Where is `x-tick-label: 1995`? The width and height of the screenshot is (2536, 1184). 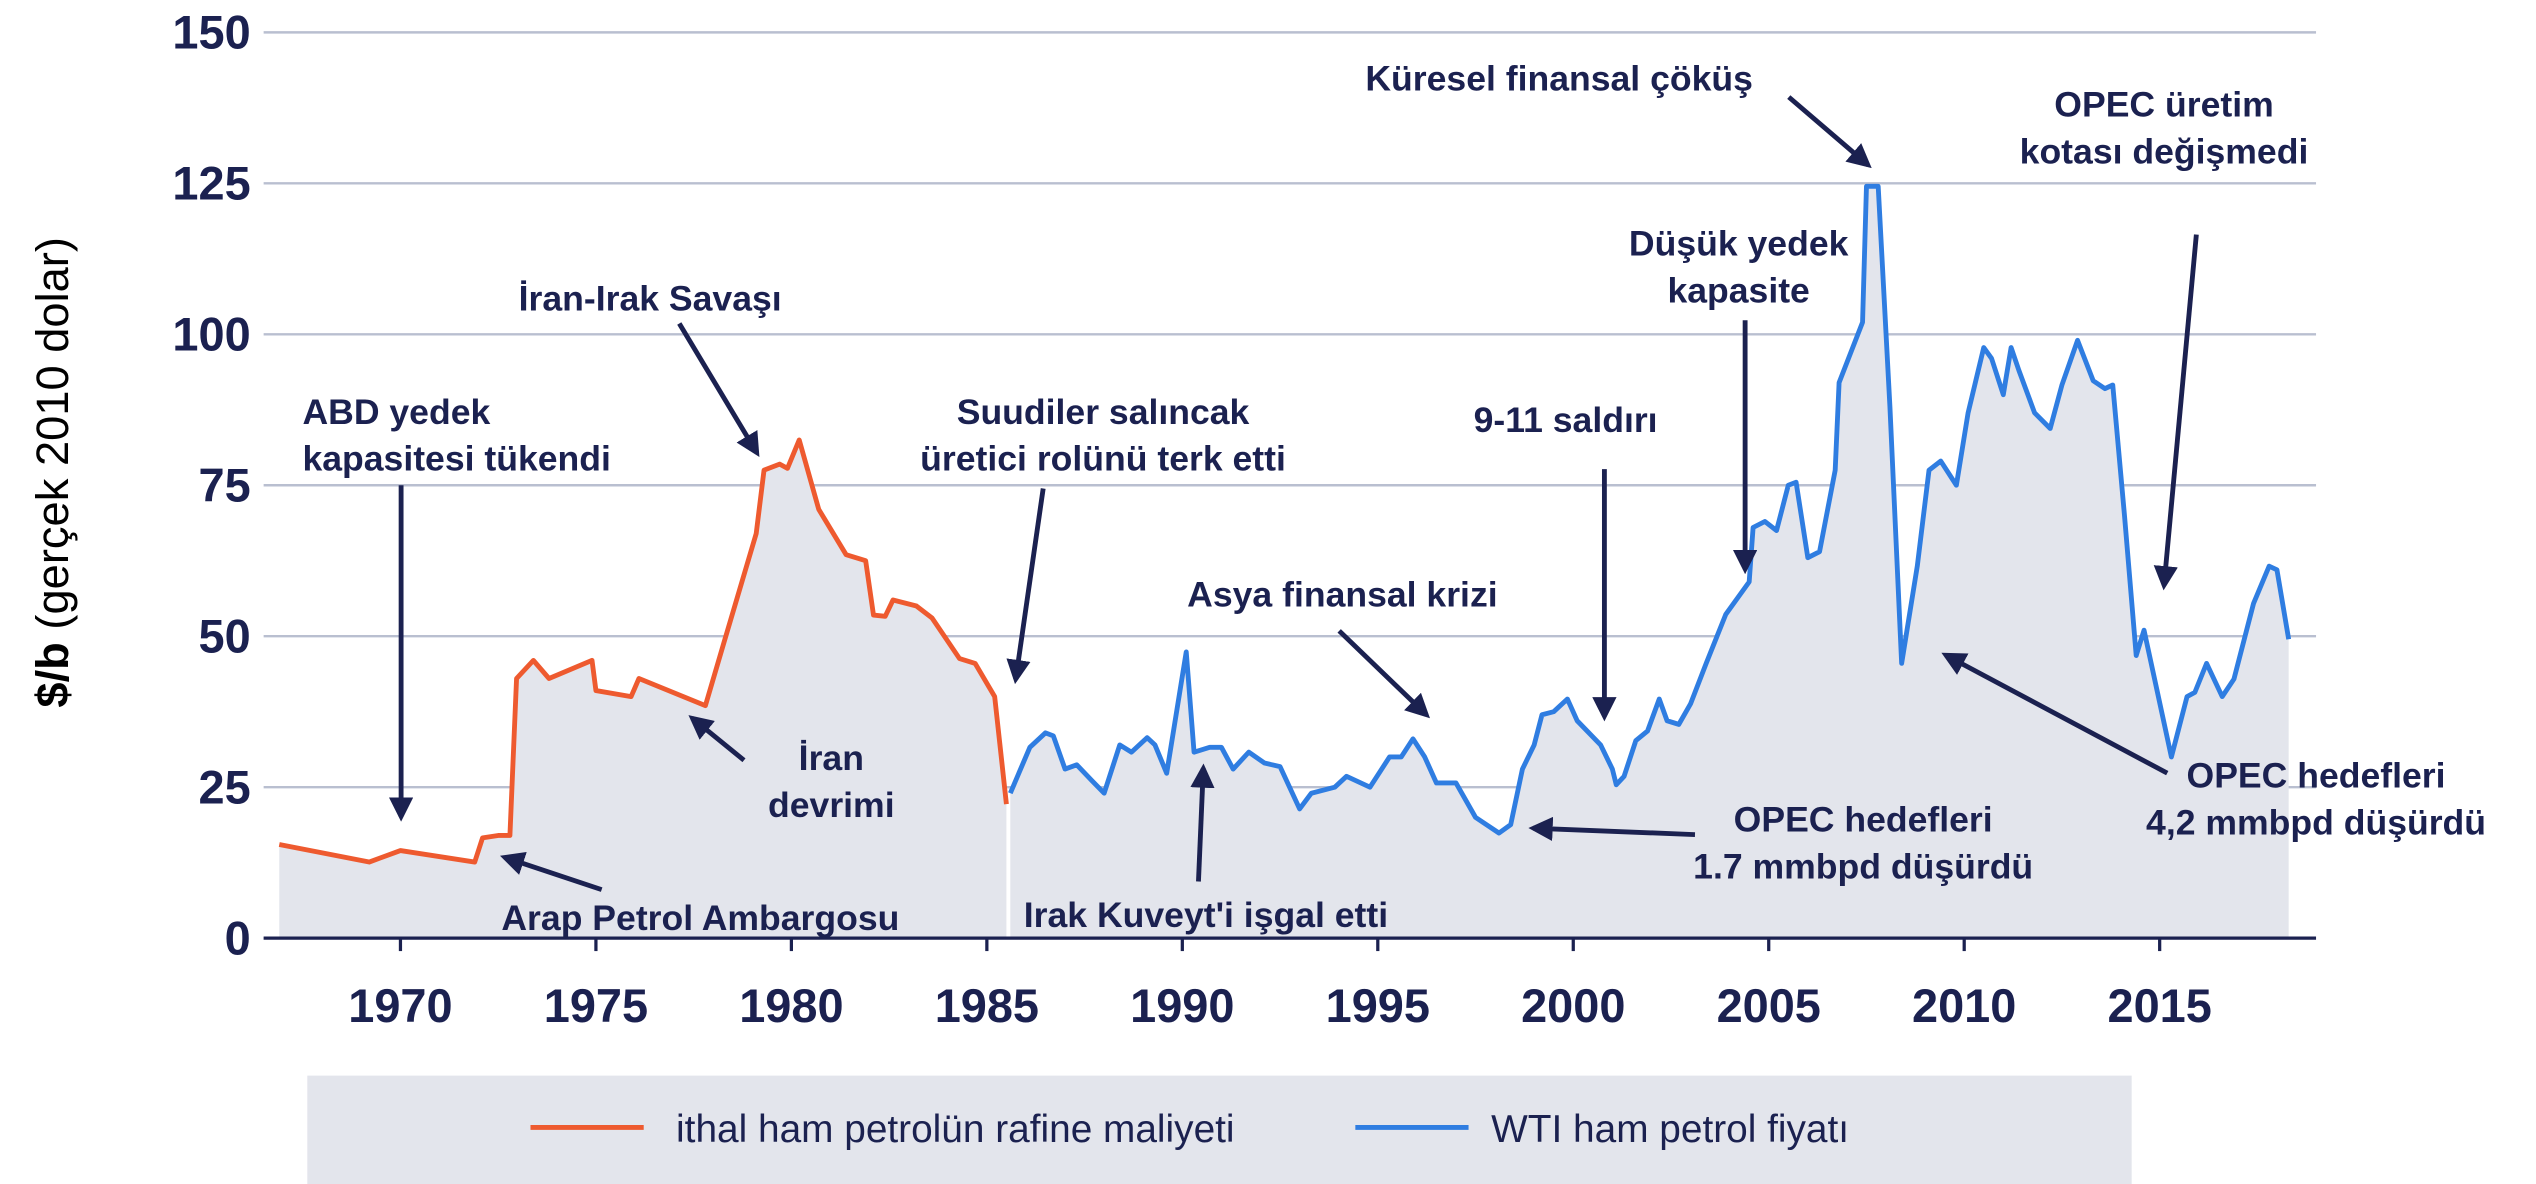 x-tick-label: 1995 is located at coordinates (1378, 1006).